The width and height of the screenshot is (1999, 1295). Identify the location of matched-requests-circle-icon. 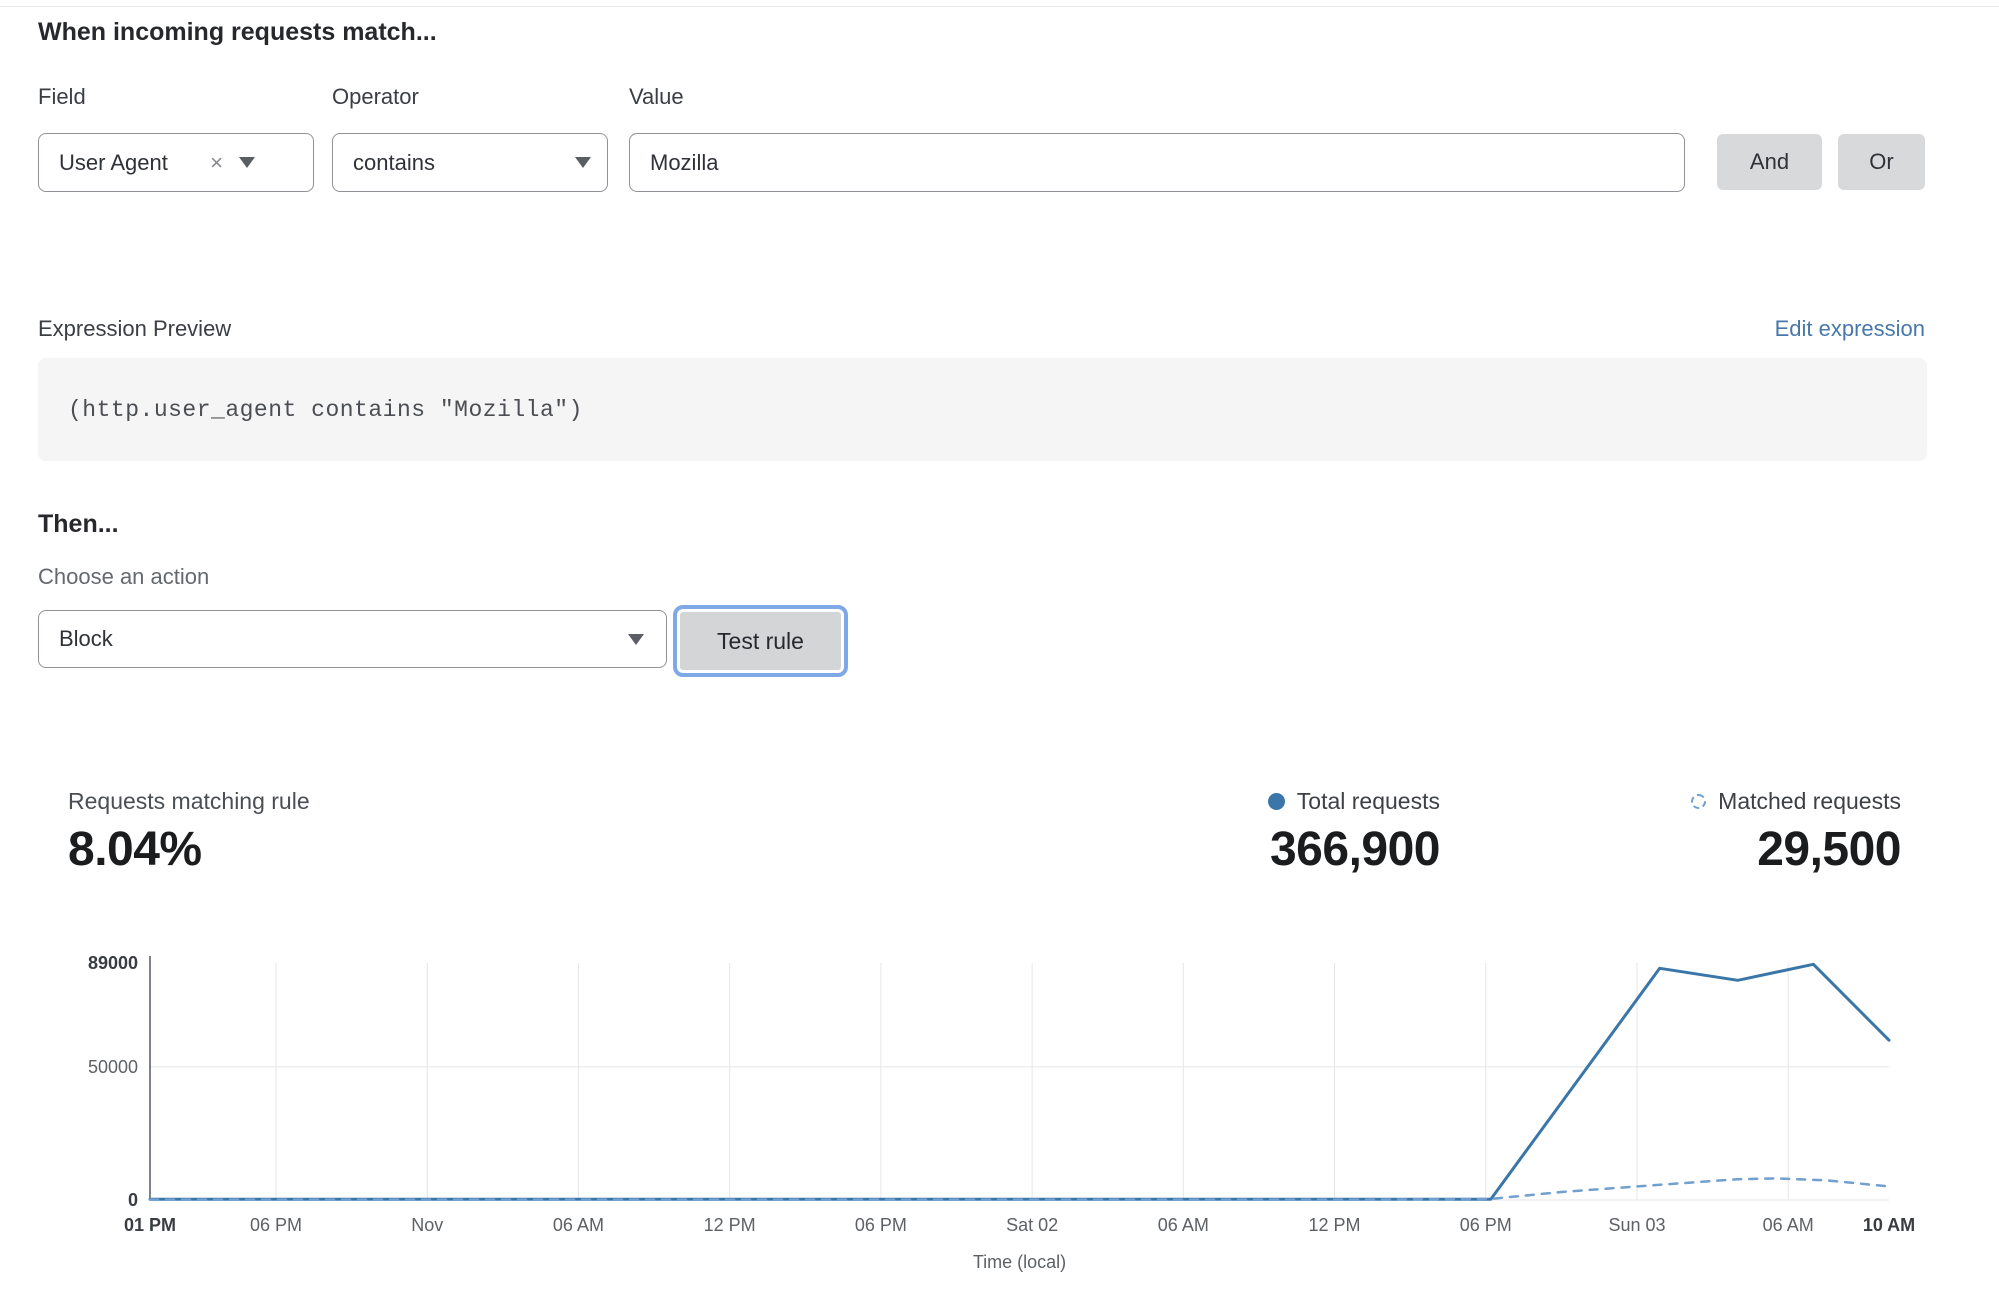
(1699, 801).